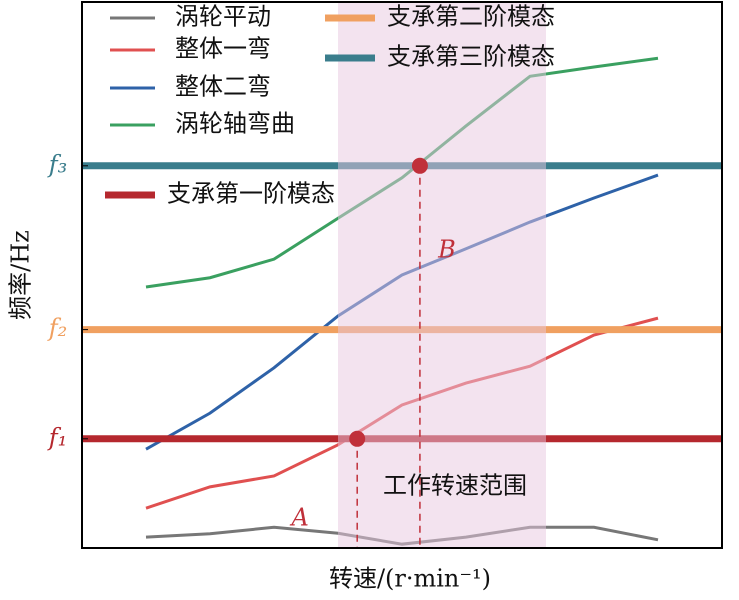  Describe the element at coordinates (471, 57) in the screenshot. I see `legend-label: 支承第三阶模态` at that location.